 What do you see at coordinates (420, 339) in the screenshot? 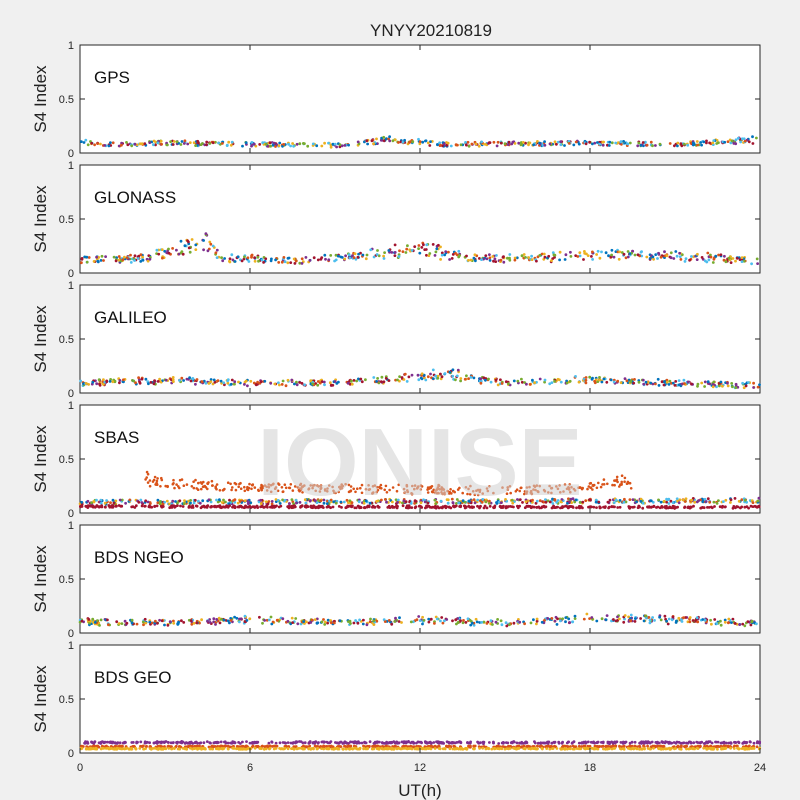
I see `plot-area` at bounding box center [420, 339].